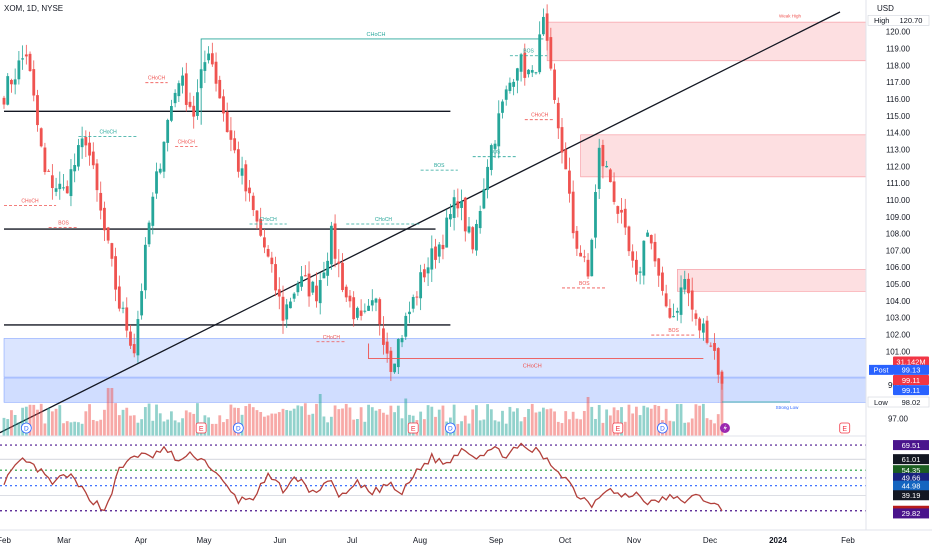 The width and height of the screenshot is (932, 555). Describe the element at coordinates (898, 99) in the screenshot. I see `price-tick-label: 116.00` at that location.